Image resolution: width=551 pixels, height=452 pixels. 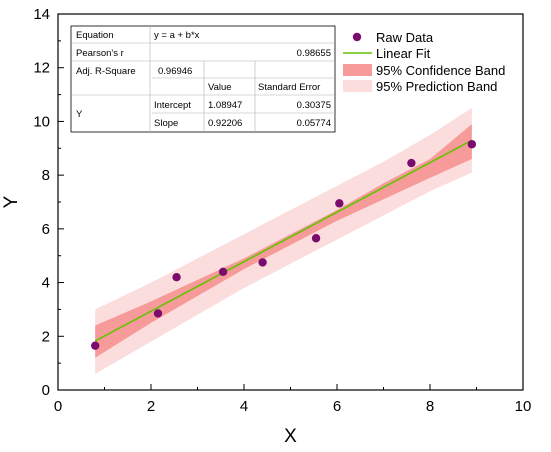 What do you see at coordinates (100, 53) in the screenshot?
I see `stats-pearson-label: Pearson's r` at bounding box center [100, 53].